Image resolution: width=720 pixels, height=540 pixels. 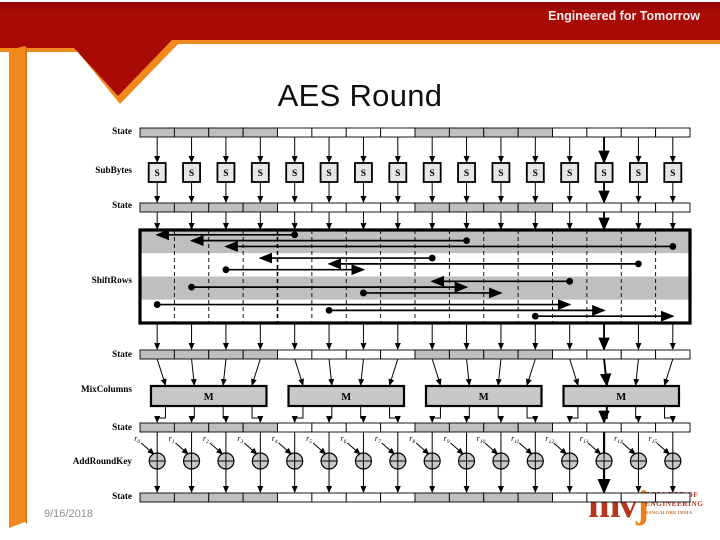 I want to click on page-title: AES Round, so click(x=360, y=95).